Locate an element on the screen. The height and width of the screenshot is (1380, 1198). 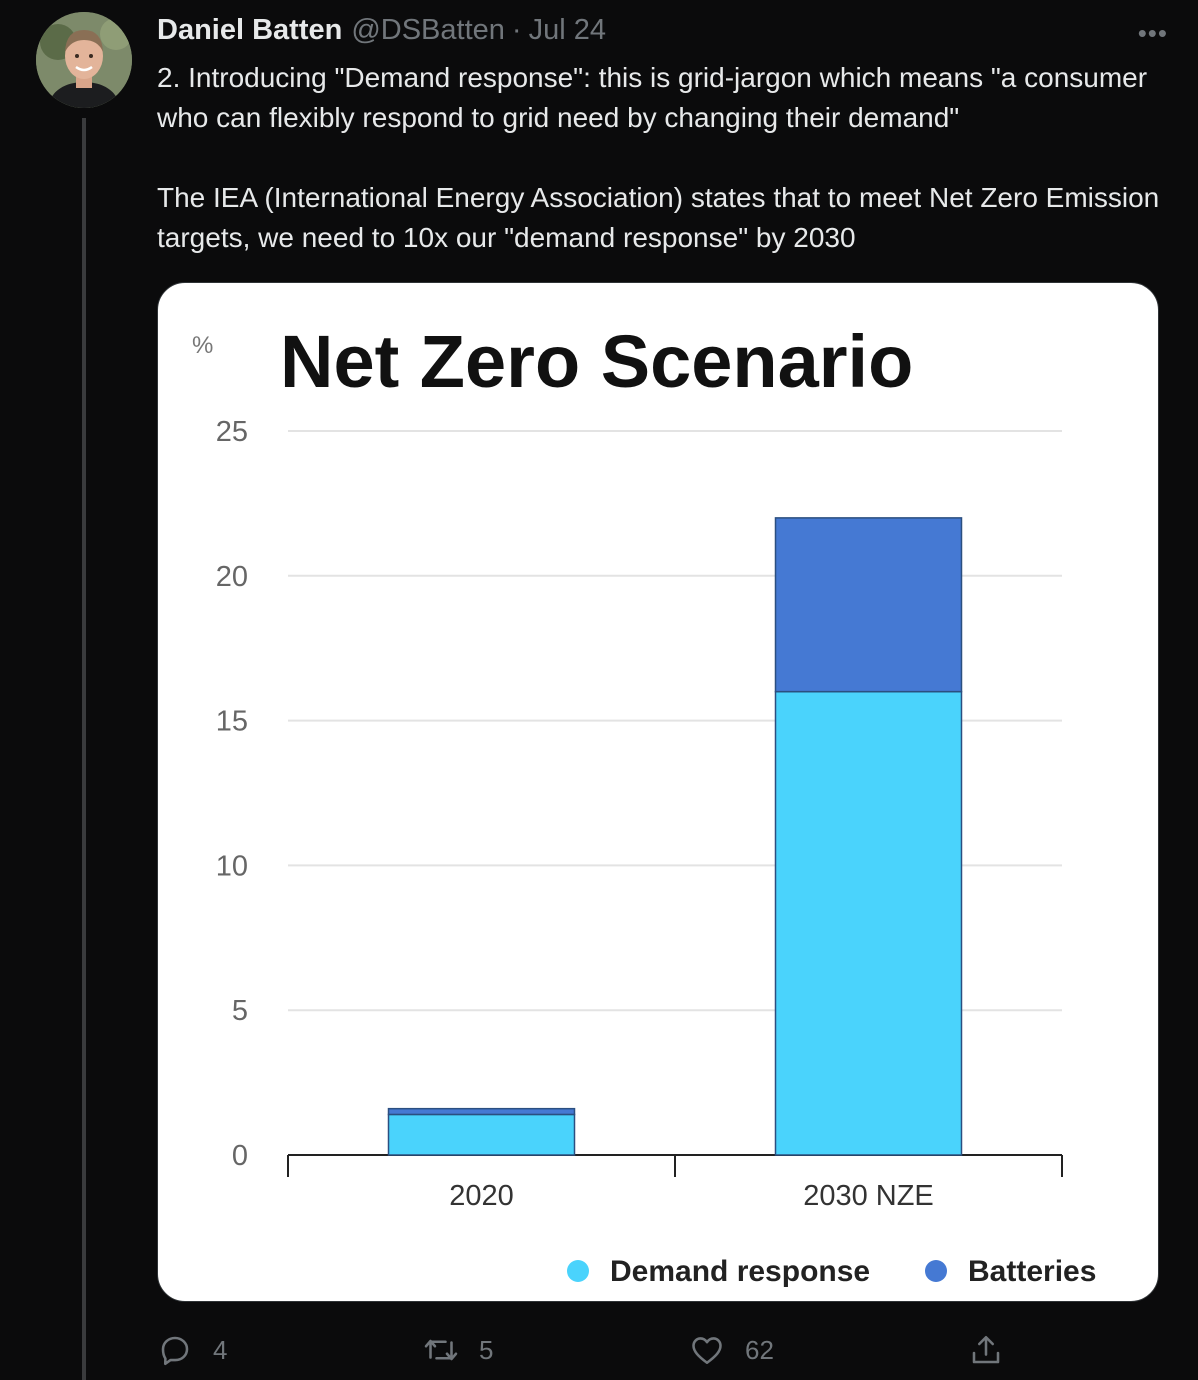
legend-label-1: Demand response is located at coordinates (740, 1271).